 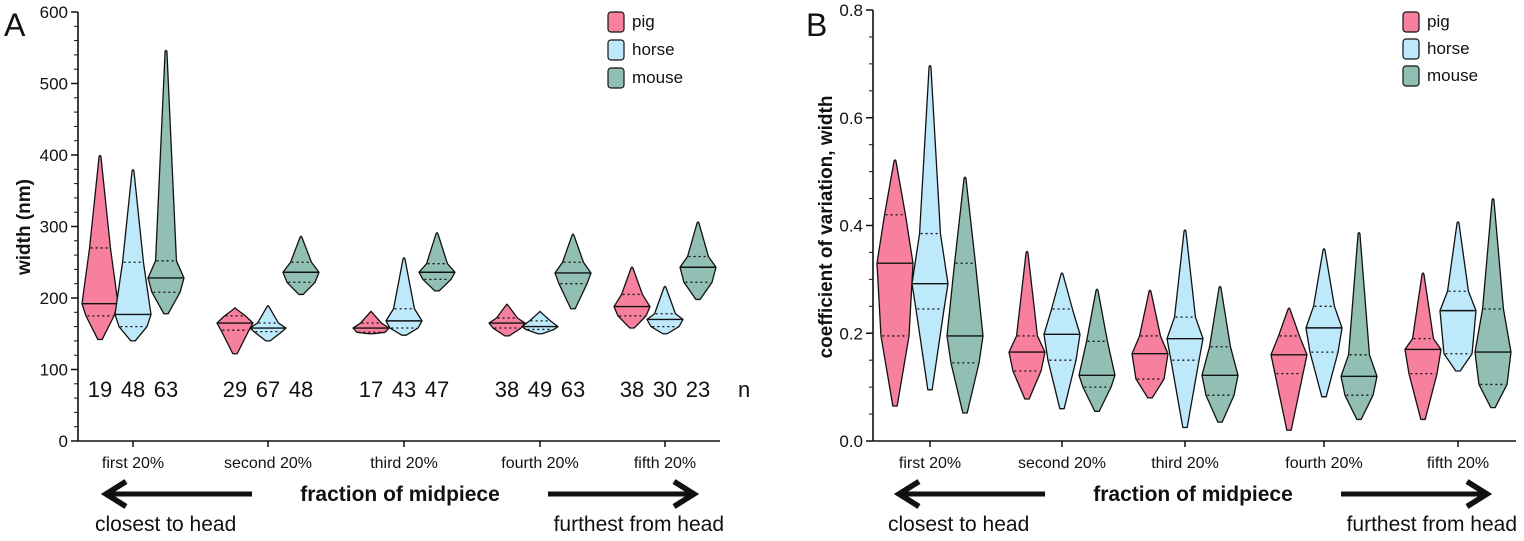 I want to click on panel-a-ytick-label: 400, so click(x=54, y=155).